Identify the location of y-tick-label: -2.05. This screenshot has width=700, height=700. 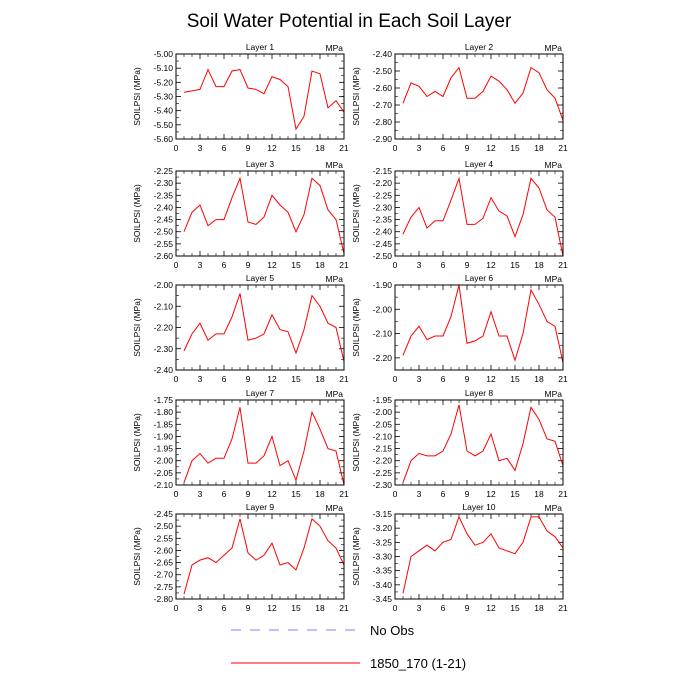
(164, 473).